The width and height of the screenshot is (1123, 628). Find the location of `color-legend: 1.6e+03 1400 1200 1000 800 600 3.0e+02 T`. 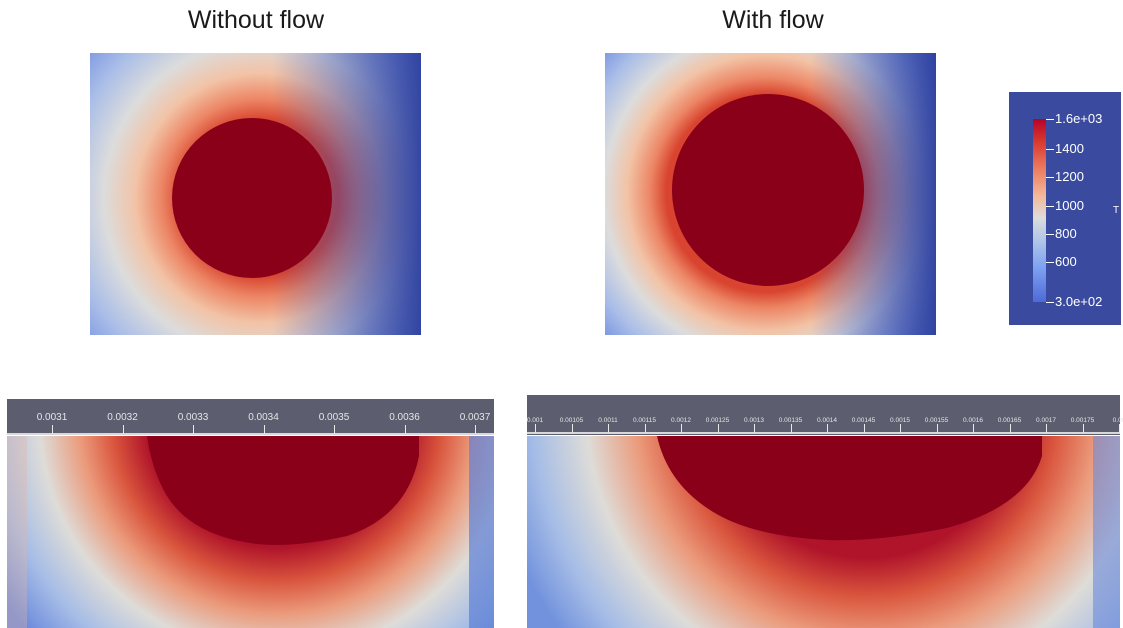

color-legend: 1.6e+03 1400 1200 1000 800 600 3.0e+02 T is located at coordinates (1065, 208).